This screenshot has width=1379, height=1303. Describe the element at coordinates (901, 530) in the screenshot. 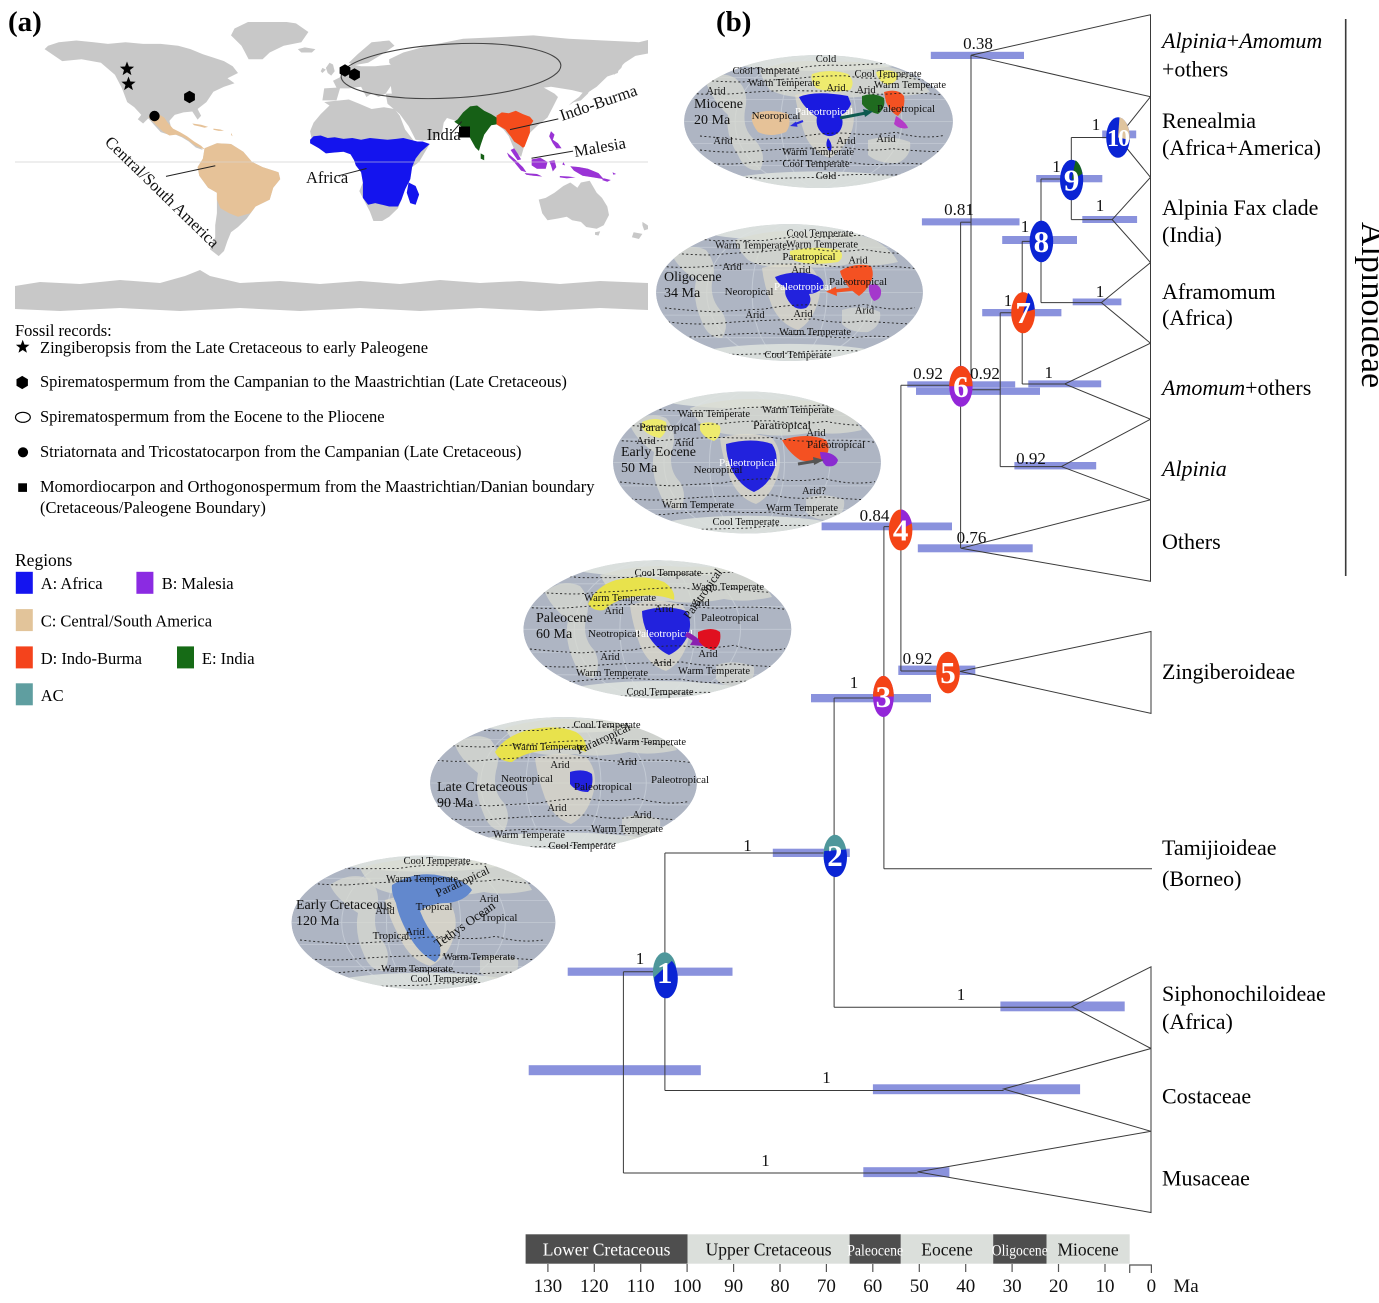

I see `svg-text: 4` at that location.